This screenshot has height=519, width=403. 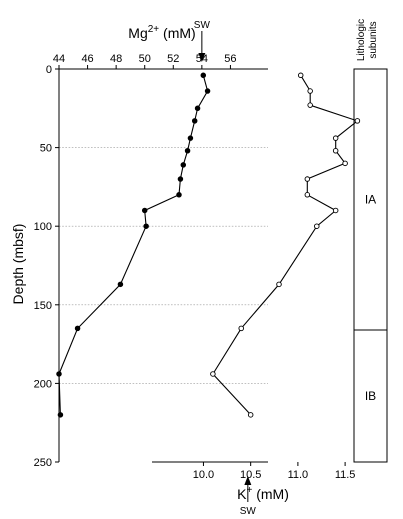 I want to click on seawater-markers: SW SW, so click(x=225, y=268).